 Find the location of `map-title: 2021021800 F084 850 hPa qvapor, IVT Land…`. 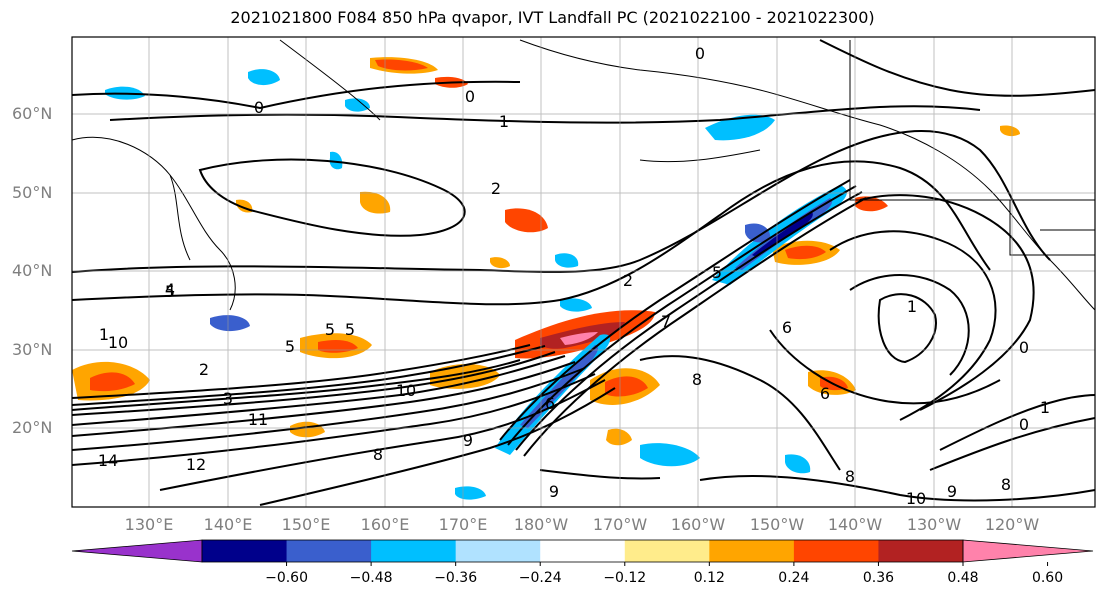

map-title: 2021021800 F084 850 hPa qvapor, IVT Land… is located at coordinates (552, 17).